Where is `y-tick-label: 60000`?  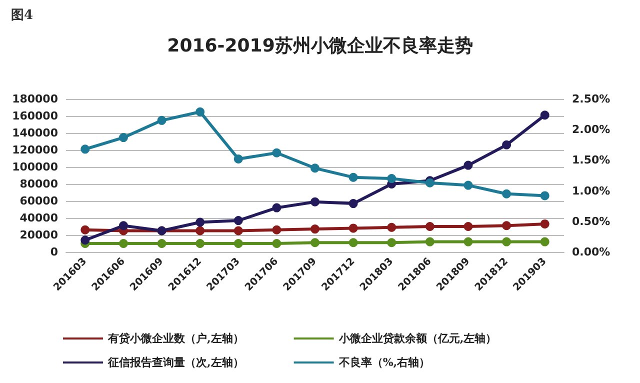
y-tick-label: 60000 is located at coordinates (39, 201).